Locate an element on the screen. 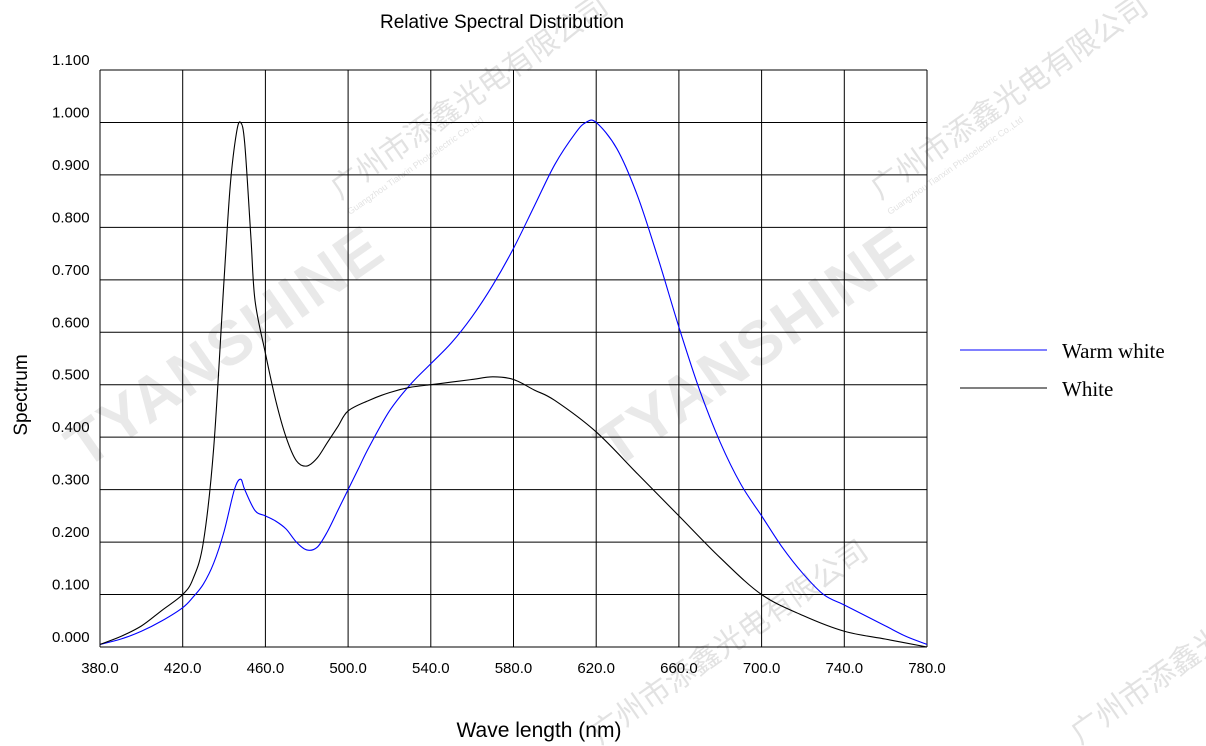 The height and width of the screenshot is (746, 1206). y-tick-label: 0.100 is located at coordinates (71, 585).